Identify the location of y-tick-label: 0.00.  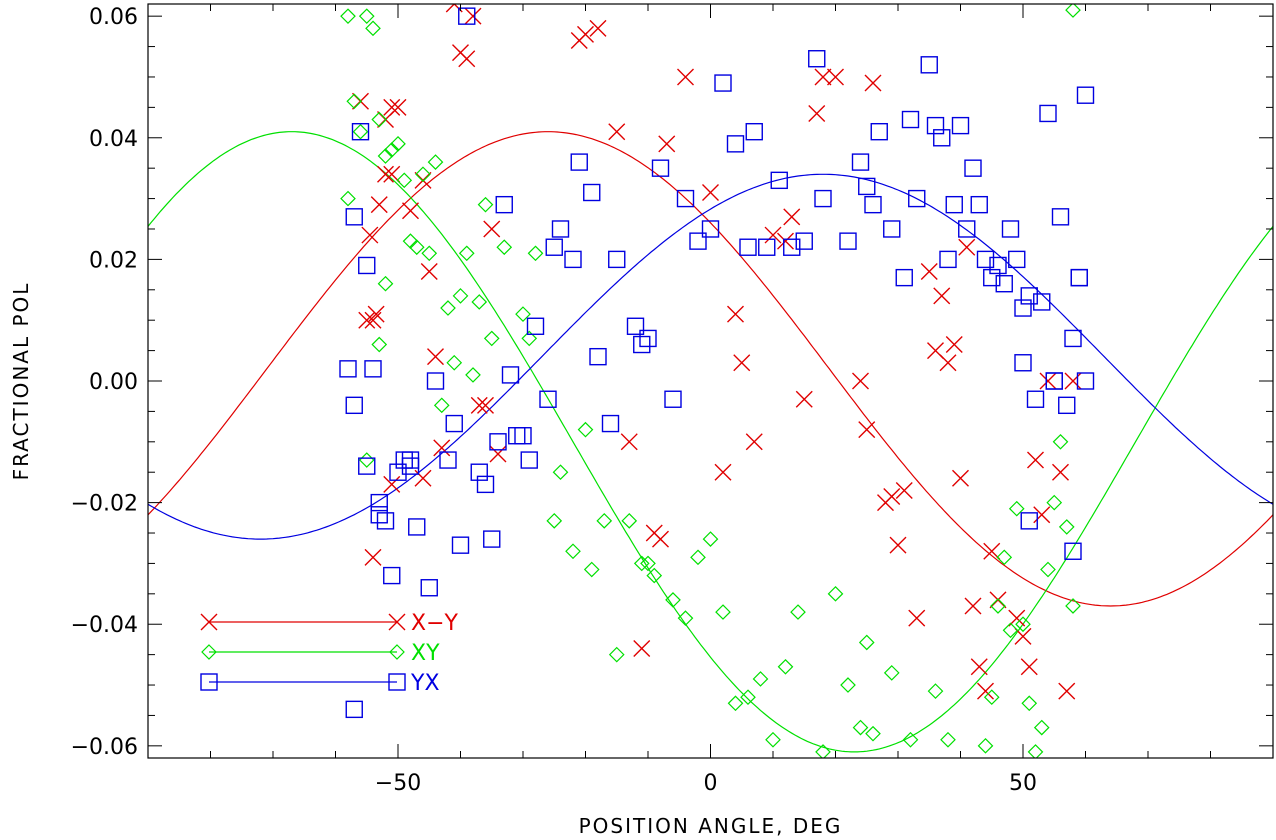
(113, 382).